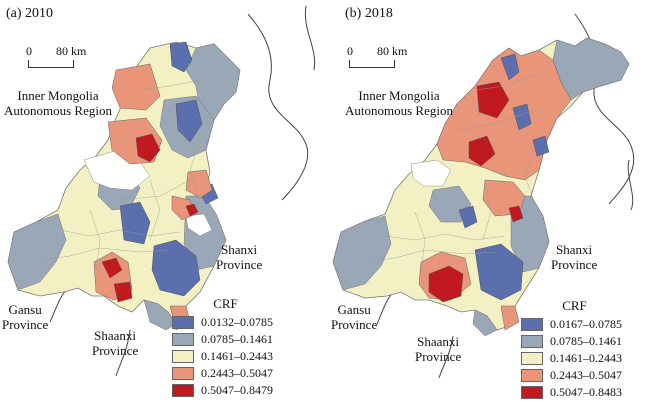  I want to click on legend-item: 0.0167–0.0785, so click(571, 324).